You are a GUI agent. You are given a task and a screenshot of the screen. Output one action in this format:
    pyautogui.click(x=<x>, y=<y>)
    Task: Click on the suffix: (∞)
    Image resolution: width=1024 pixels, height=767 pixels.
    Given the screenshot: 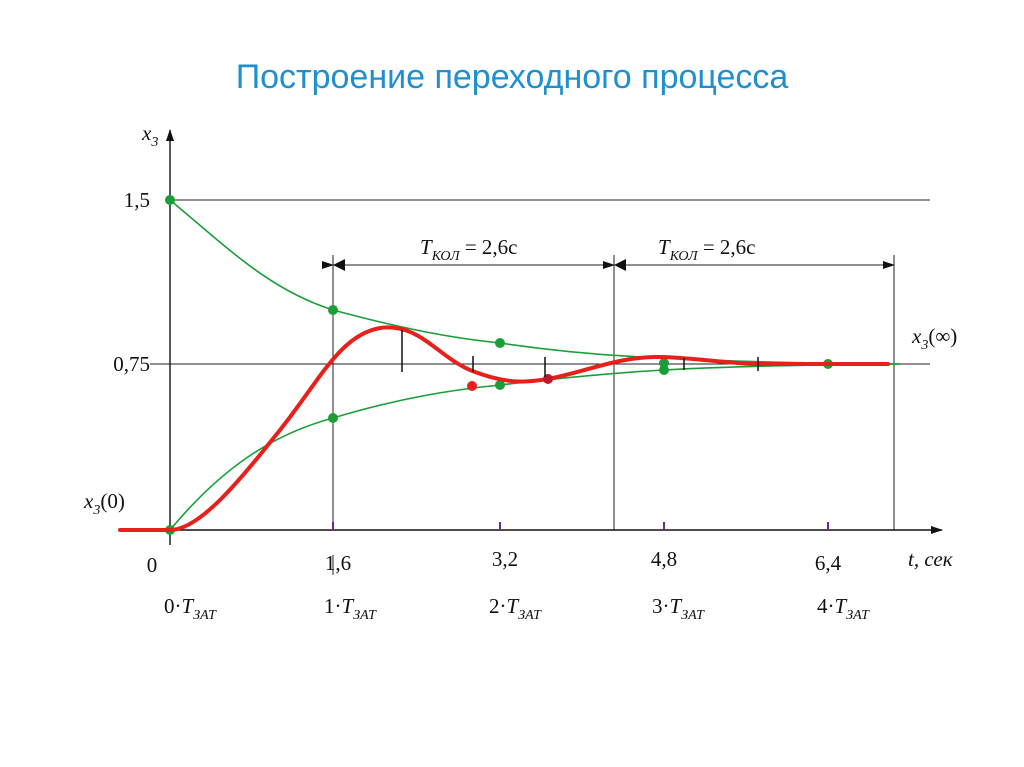 What is the action you would take?
    pyautogui.click(x=942, y=336)
    